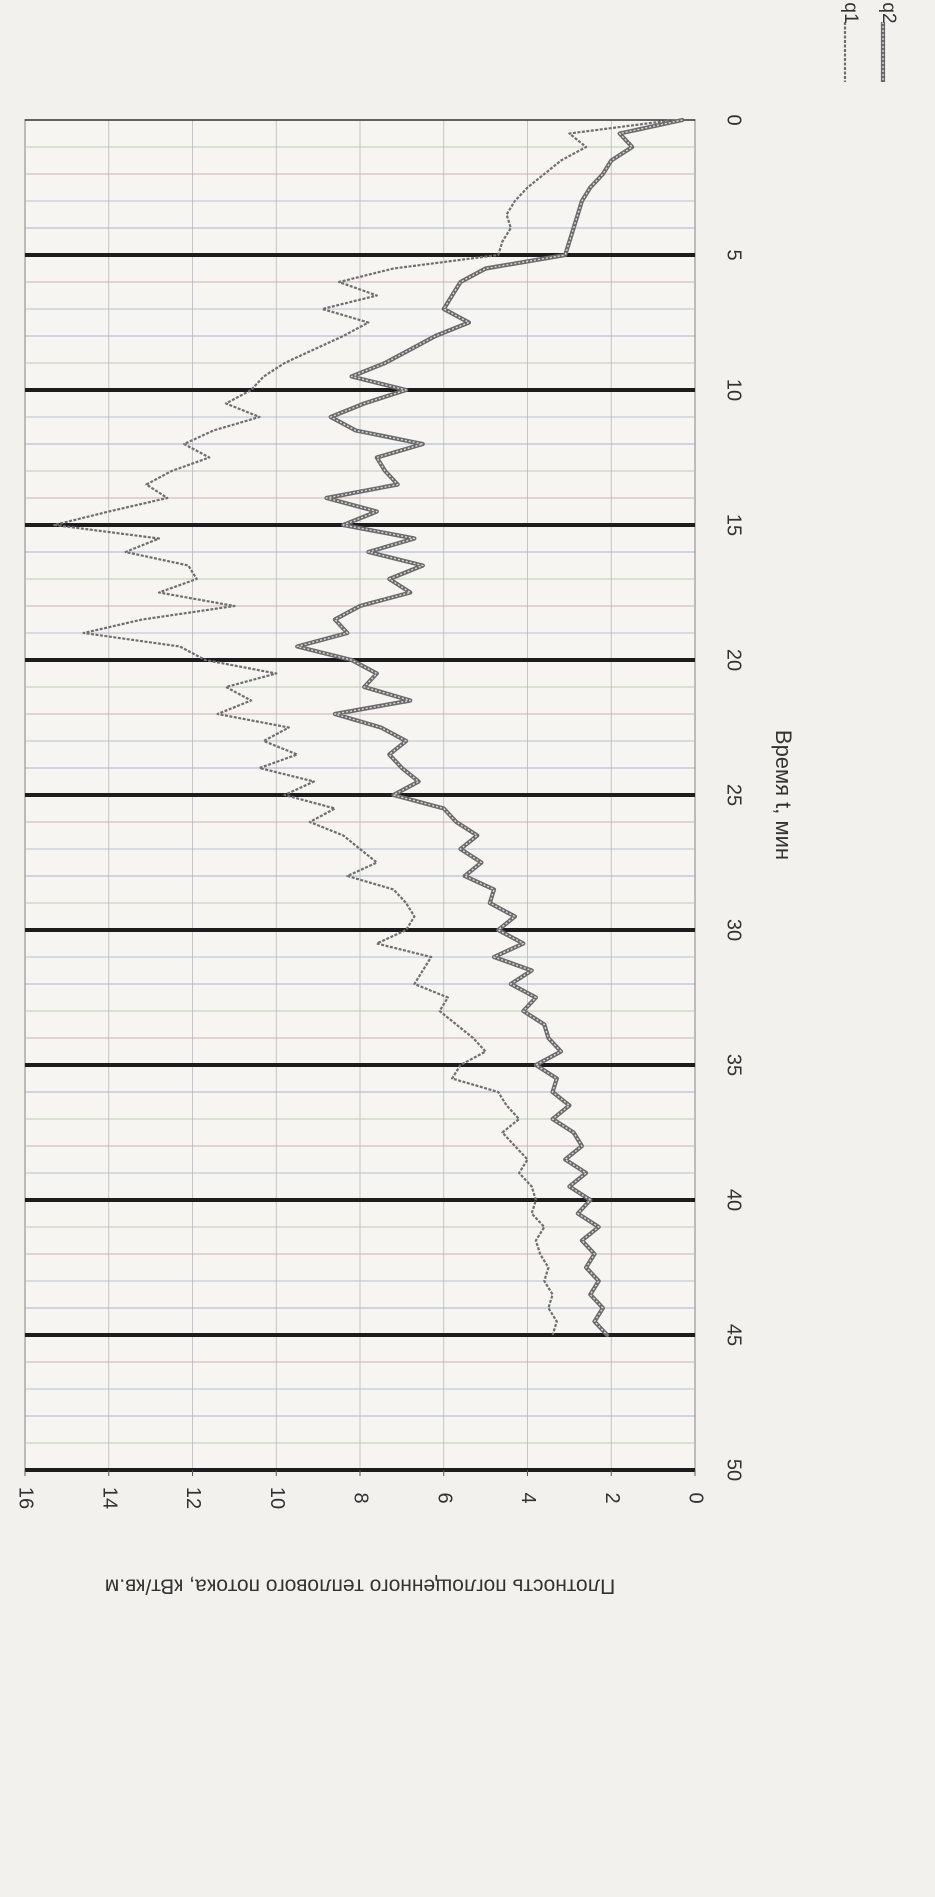  I want to click on chart-legend: q1 q2, so click(869, 42).